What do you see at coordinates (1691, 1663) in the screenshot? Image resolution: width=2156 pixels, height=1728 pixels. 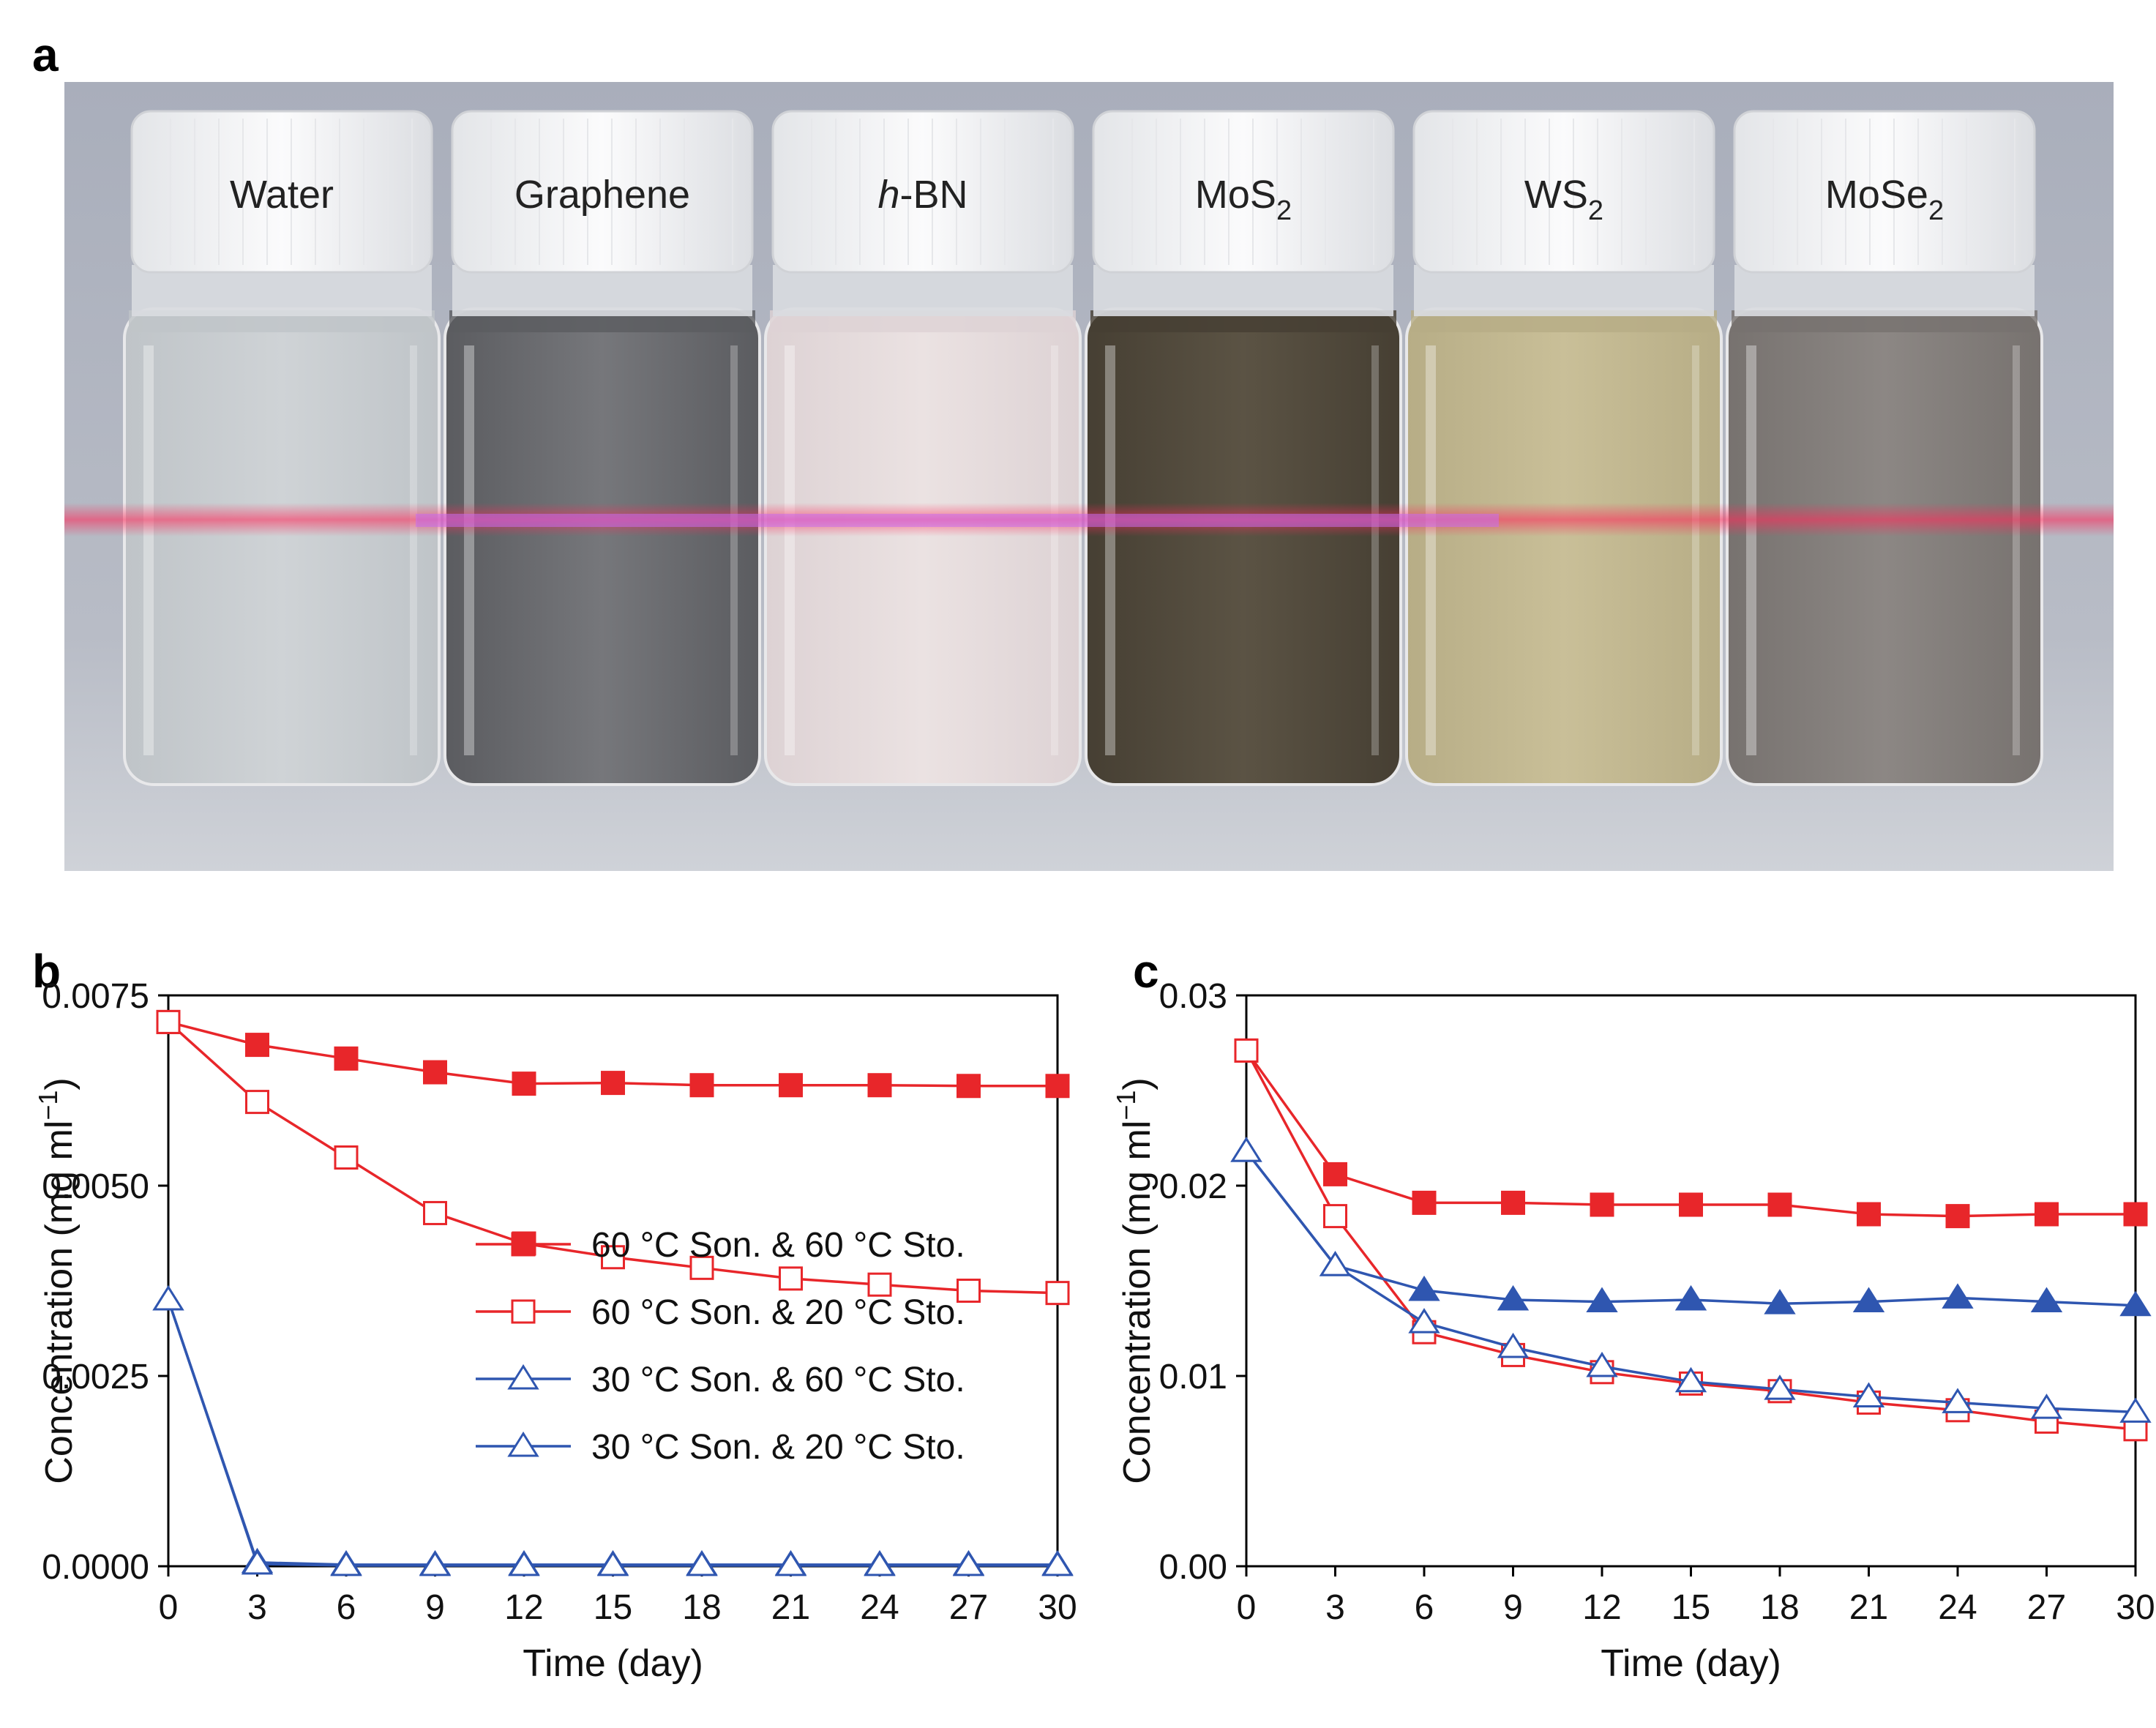 I see `x-axis-label: Time (day)` at bounding box center [1691, 1663].